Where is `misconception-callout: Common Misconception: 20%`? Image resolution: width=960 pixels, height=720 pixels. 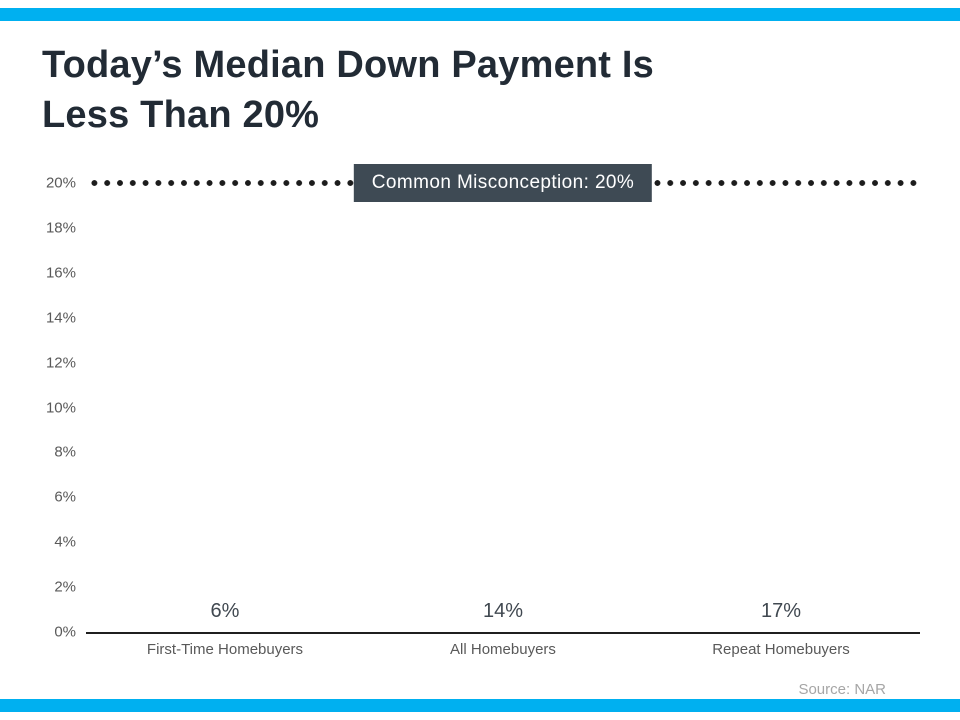
misconception-callout: Common Misconception: 20% is located at coordinates (503, 183).